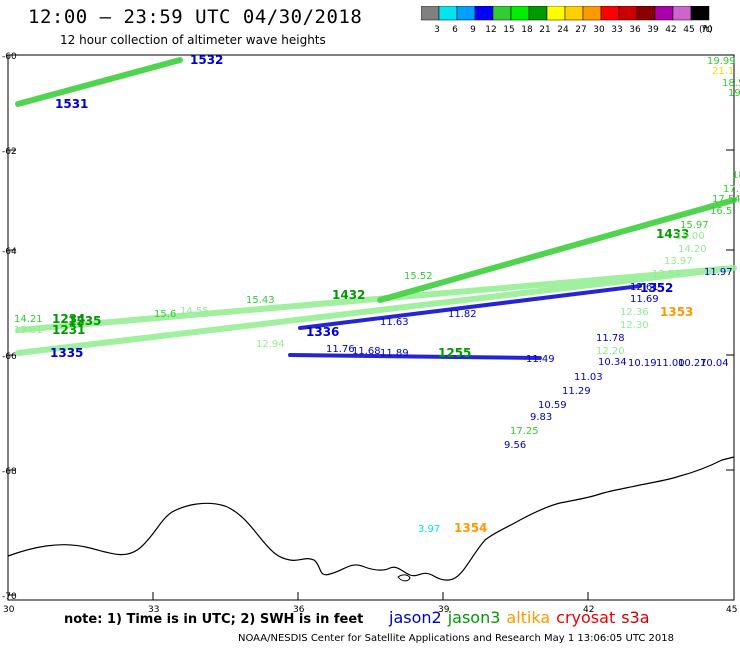 The image size is (740, 650). I want to click on track-value-label: 11.49, so click(540, 359).